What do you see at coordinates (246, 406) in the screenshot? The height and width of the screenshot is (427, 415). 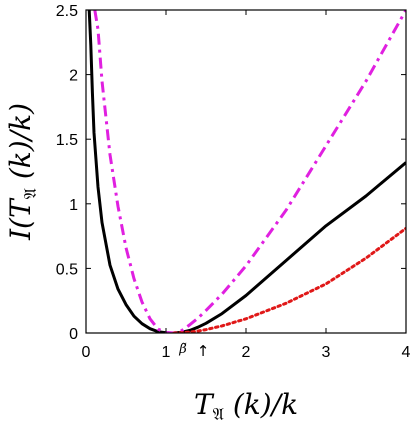 I see `x-axis-label: T𝔄 (k)/k` at bounding box center [246, 406].